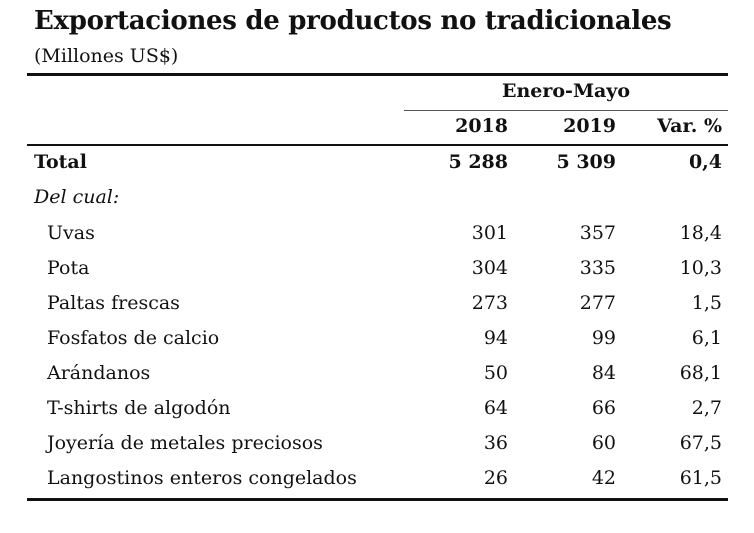  What do you see at coordinates (478, 162) in the screenshot?
I see `value-2018: 5 288` at bounding box center [478, 162].